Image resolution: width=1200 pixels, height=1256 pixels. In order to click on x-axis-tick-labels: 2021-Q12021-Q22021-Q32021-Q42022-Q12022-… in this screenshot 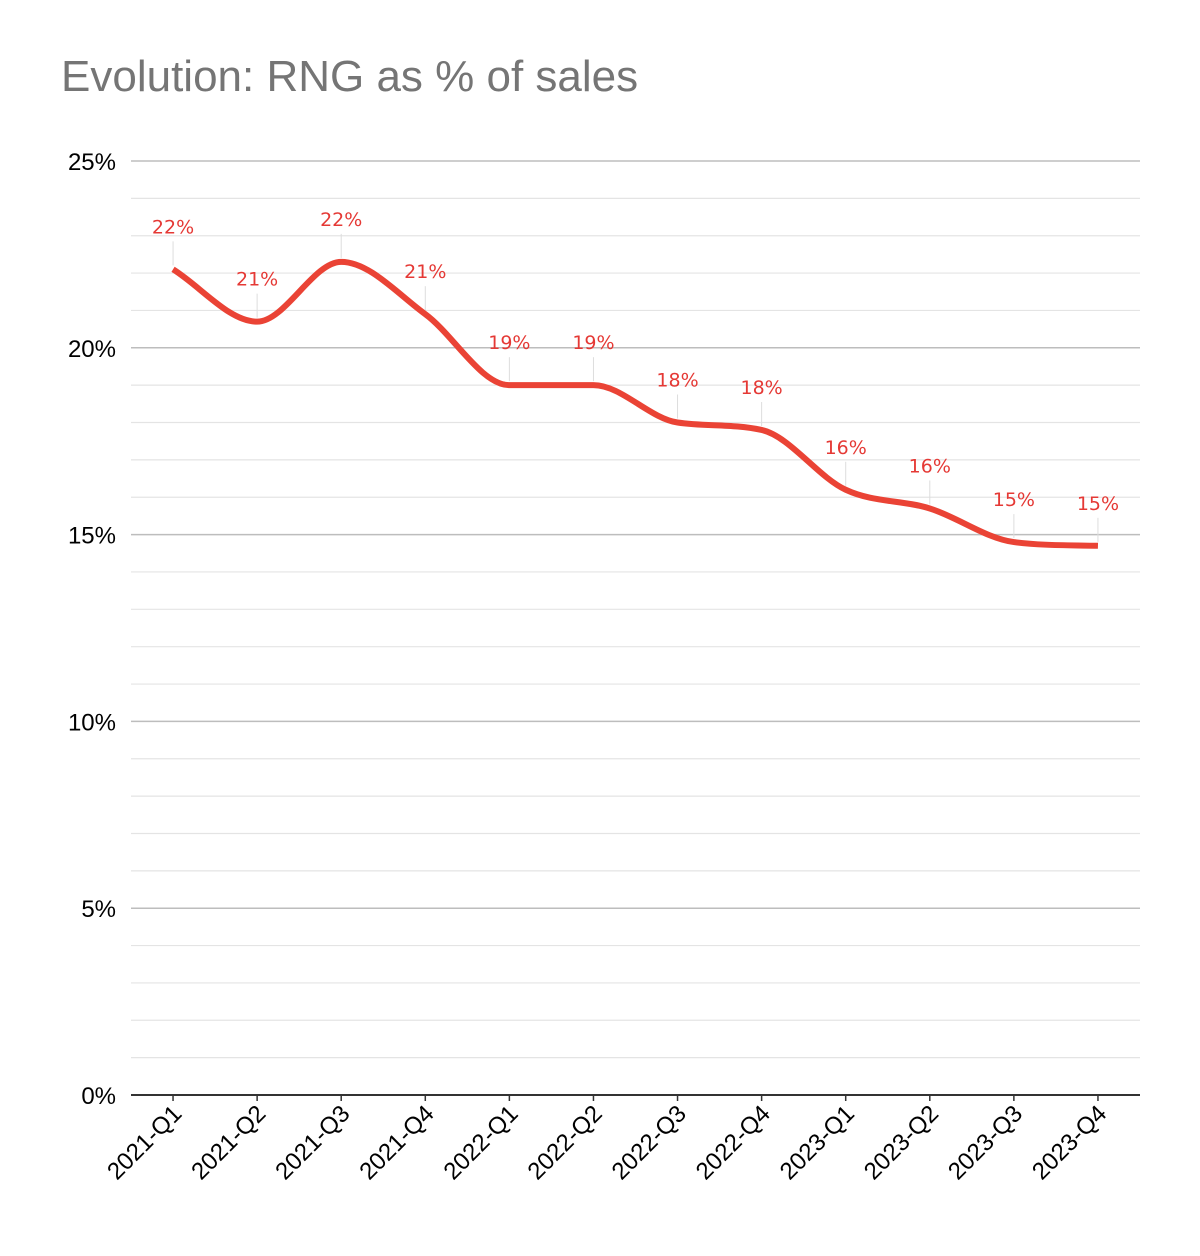, I will do `click(607, 1142)`.